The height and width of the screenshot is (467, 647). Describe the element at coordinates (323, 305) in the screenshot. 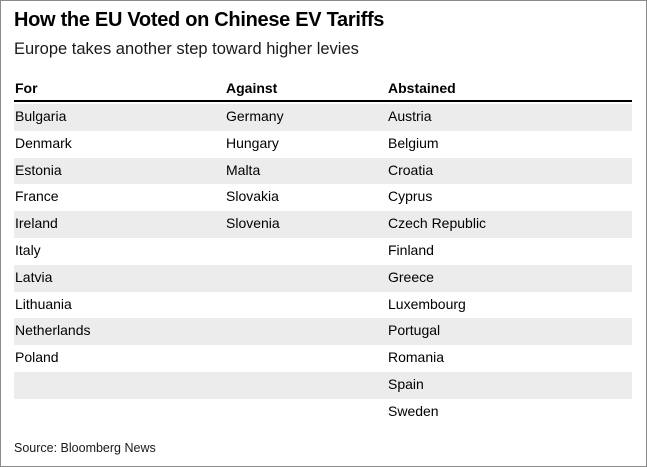

I see `table-row: Lithuania Luxembourg` at that location.